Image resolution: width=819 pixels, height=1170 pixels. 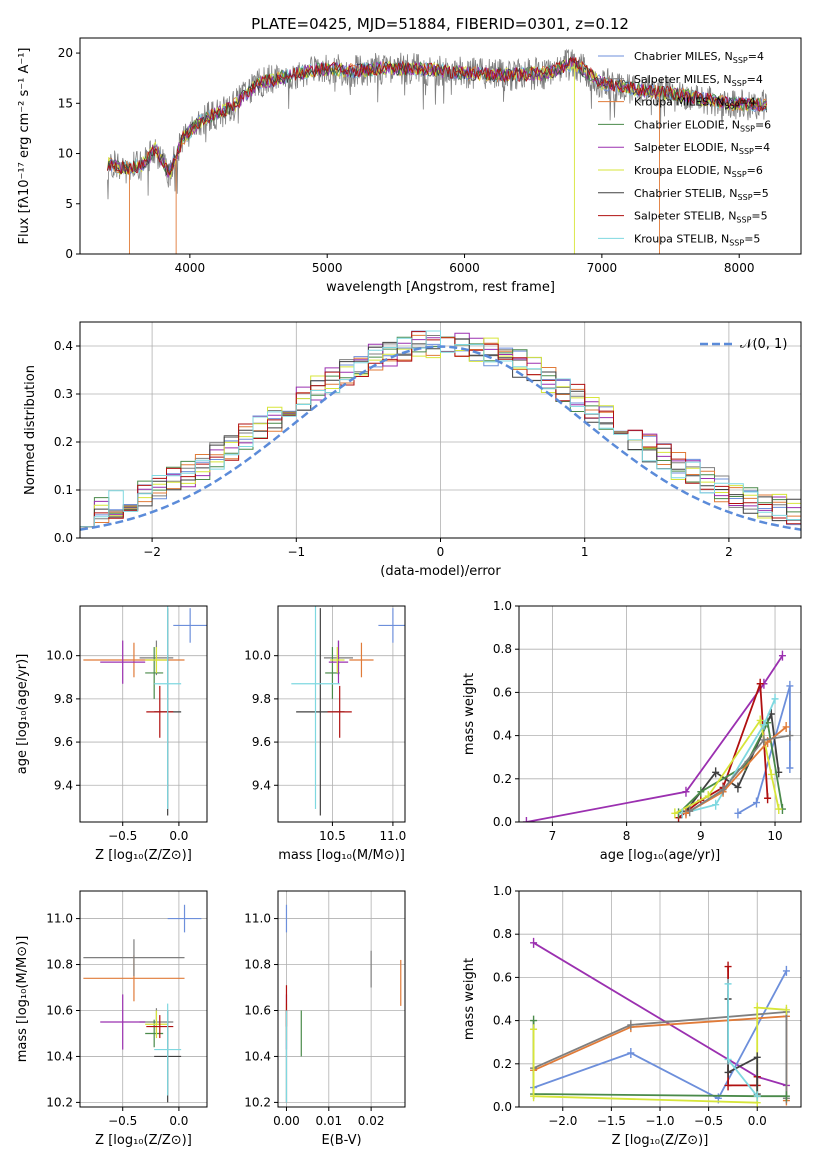 What do you see at coordinates (729, 756) in the screenshot?
I see `weight-line-kroupa-stelib` at bounding box center [729, 756].